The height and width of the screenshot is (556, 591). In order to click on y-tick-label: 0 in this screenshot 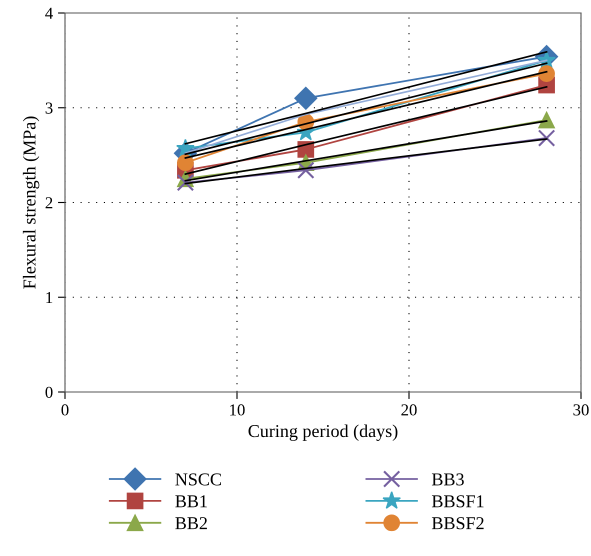, I will do `click(49, 392)`.